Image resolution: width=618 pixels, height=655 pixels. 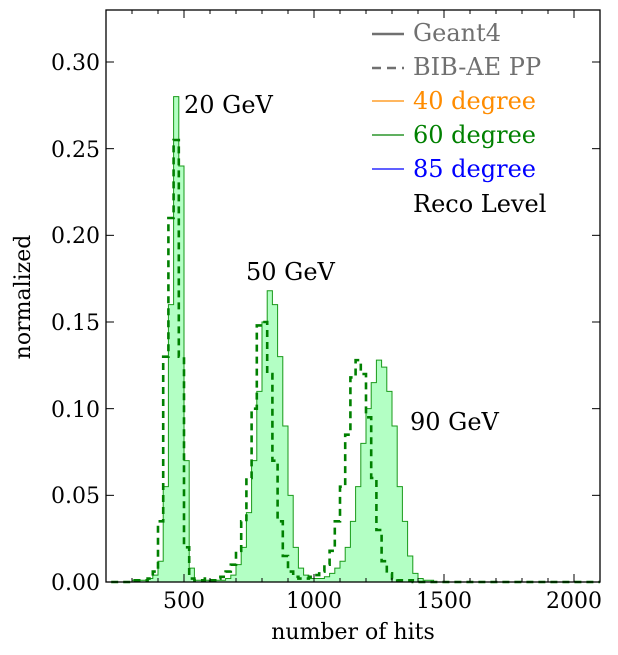 I want to click on annotation-90gev: 90 GeV, so click(x=455, y=422).